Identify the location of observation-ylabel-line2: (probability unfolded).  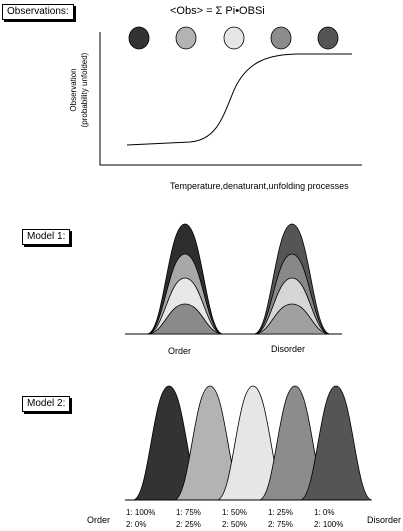
(84, 90).